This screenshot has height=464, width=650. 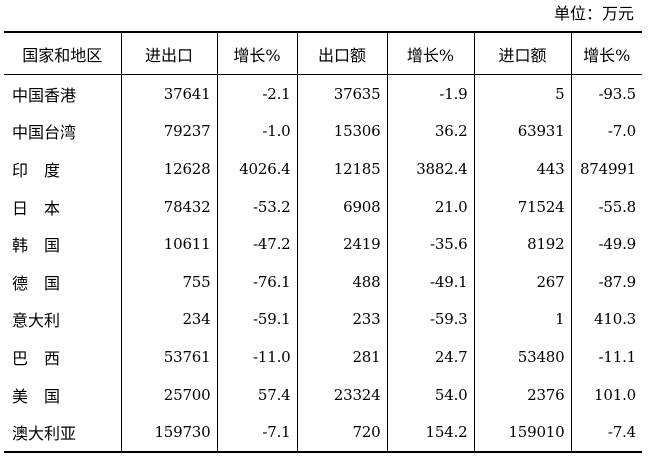 What do you see at coordinates (522, 244) in the screenshot?
I see `import-cell: 8192` at bounding box center [522, 244].